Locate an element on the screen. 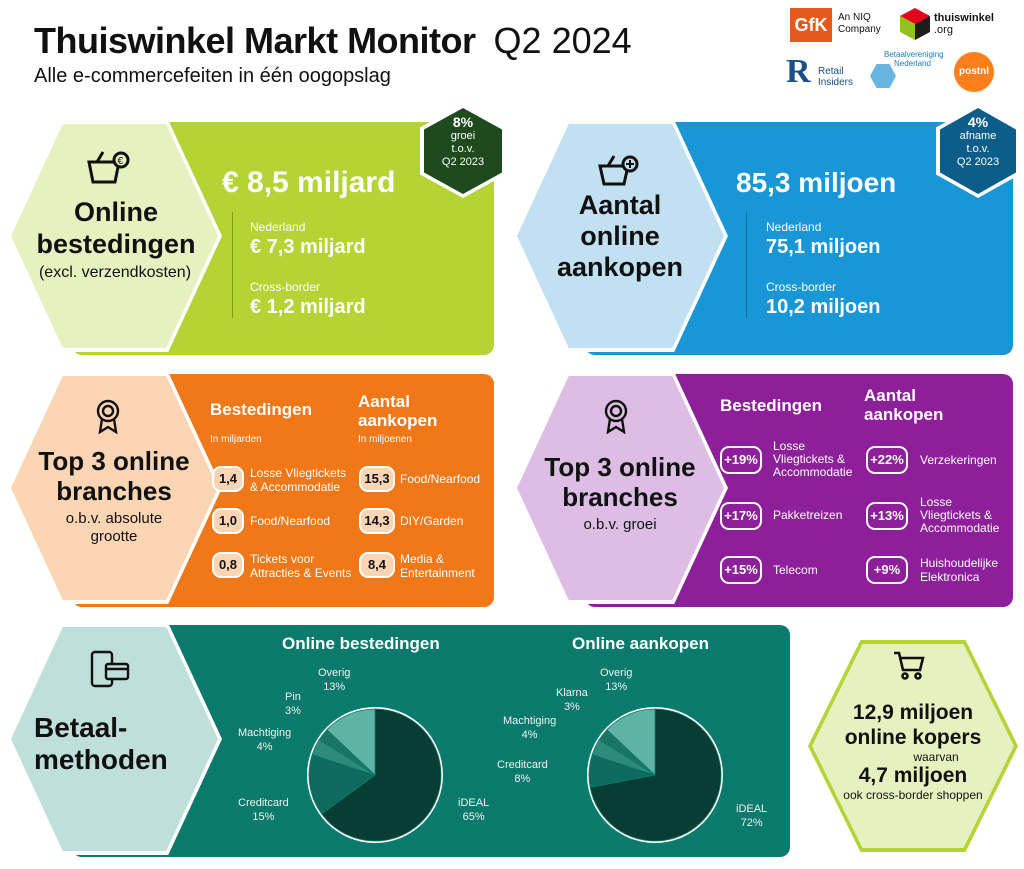  purchases-title: Aantal online aankopen is located at coordinates (620, 236).